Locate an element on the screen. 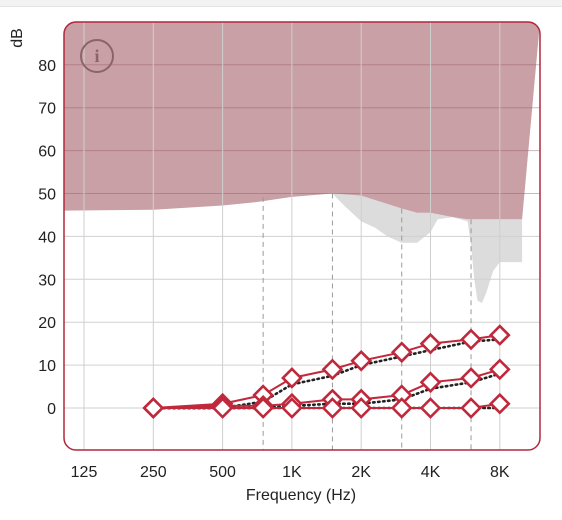  y-tick-label: 20 is located at coordinates (47, 323).